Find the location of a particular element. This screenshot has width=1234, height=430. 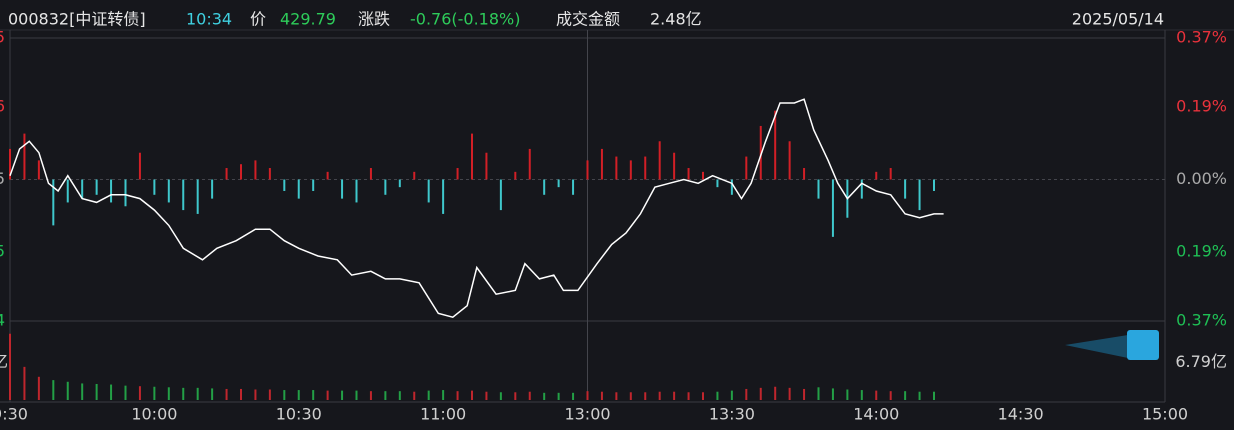

x-tick-label: 14:30 is located at coordinates (1021, 414).